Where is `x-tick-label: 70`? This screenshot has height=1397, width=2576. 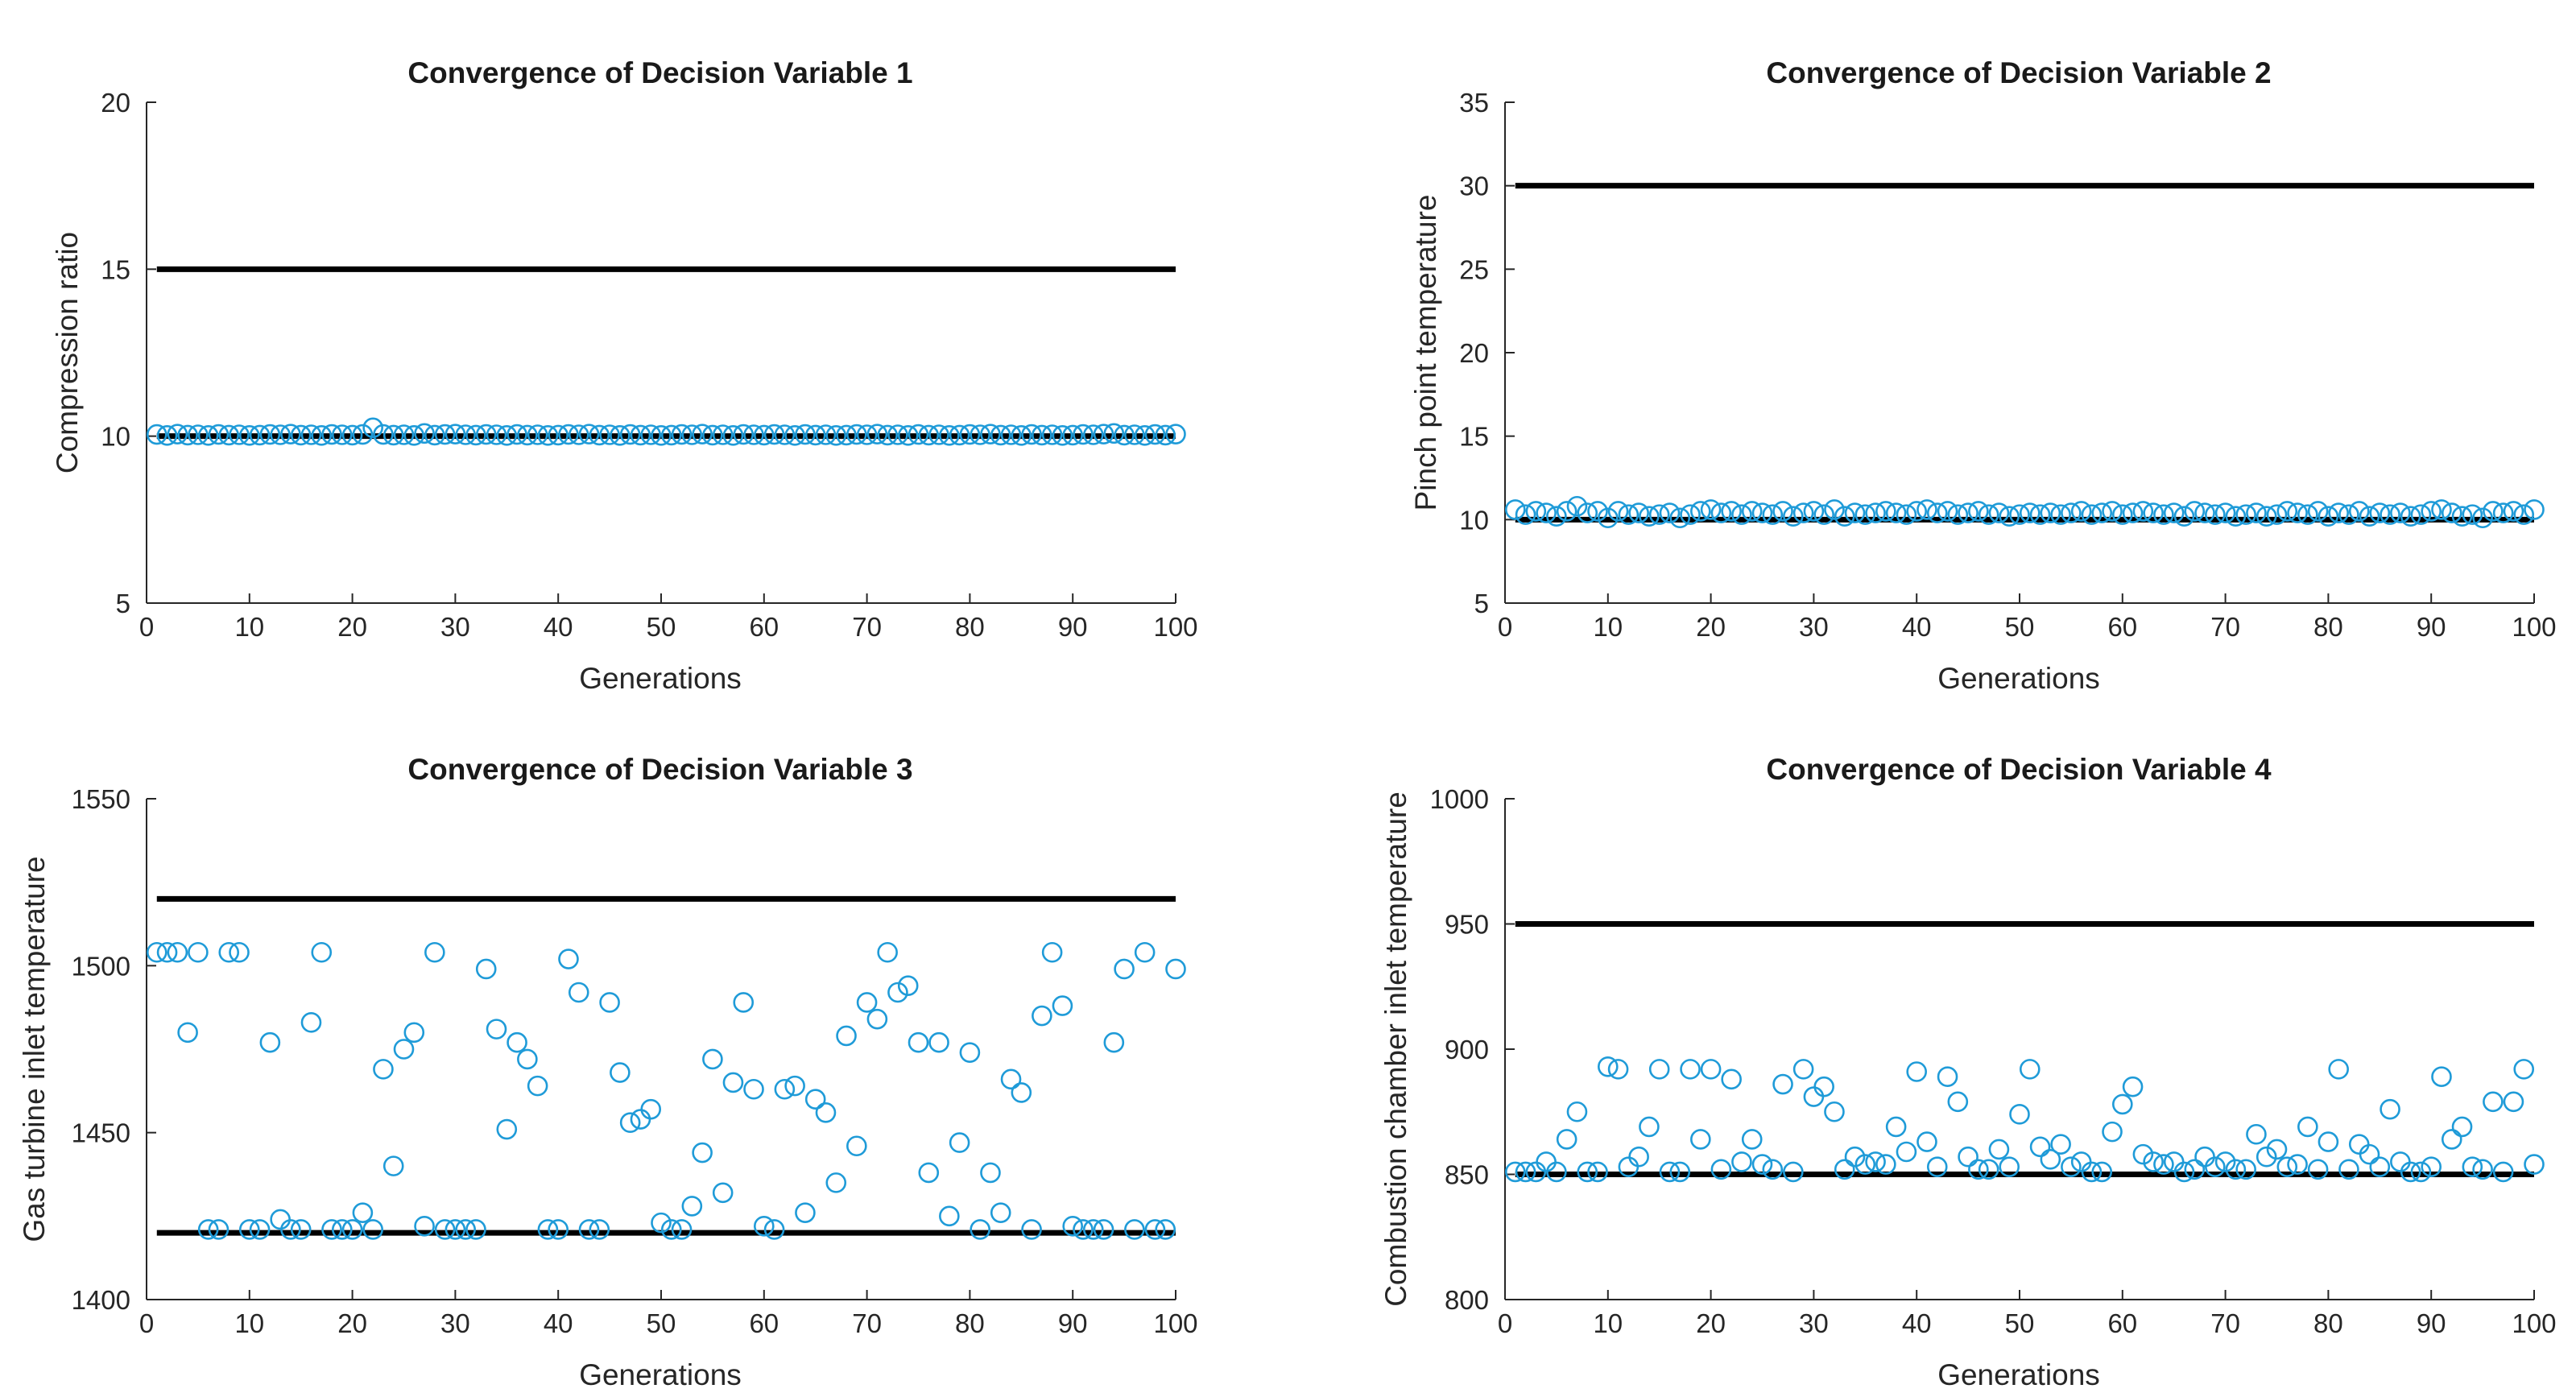
x-tick-label: 70 is located at coordinates (2225, 627).